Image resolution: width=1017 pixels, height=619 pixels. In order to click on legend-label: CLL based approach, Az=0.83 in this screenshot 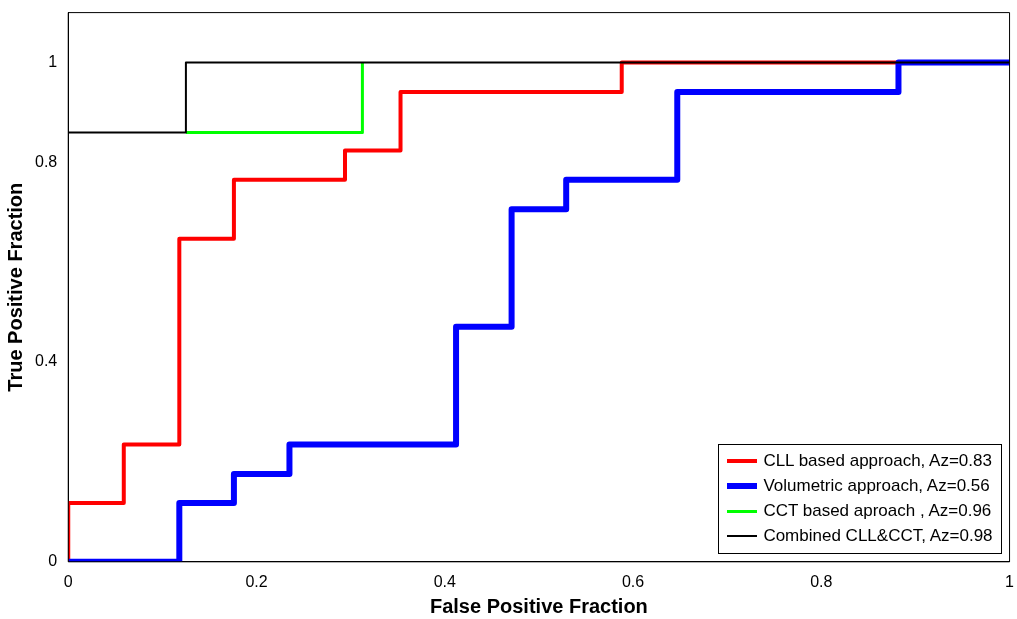, I will do `click(877, 461)`.